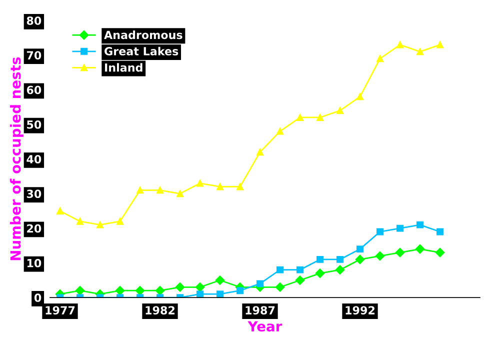 Image resolution: width=500 pixels, height=342 pixels. What do you see at coordinates (360, 310) in the screenshot?
I see `x-tick-label: 1992` at bounding box center [360, 310].